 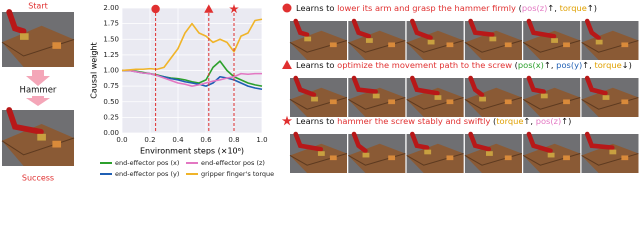 What do you see at coordinates (413, 121) in the screenshot?
I see `caption-segment: hammer the screw stably and swiftly` at bounding box center [413, 121].